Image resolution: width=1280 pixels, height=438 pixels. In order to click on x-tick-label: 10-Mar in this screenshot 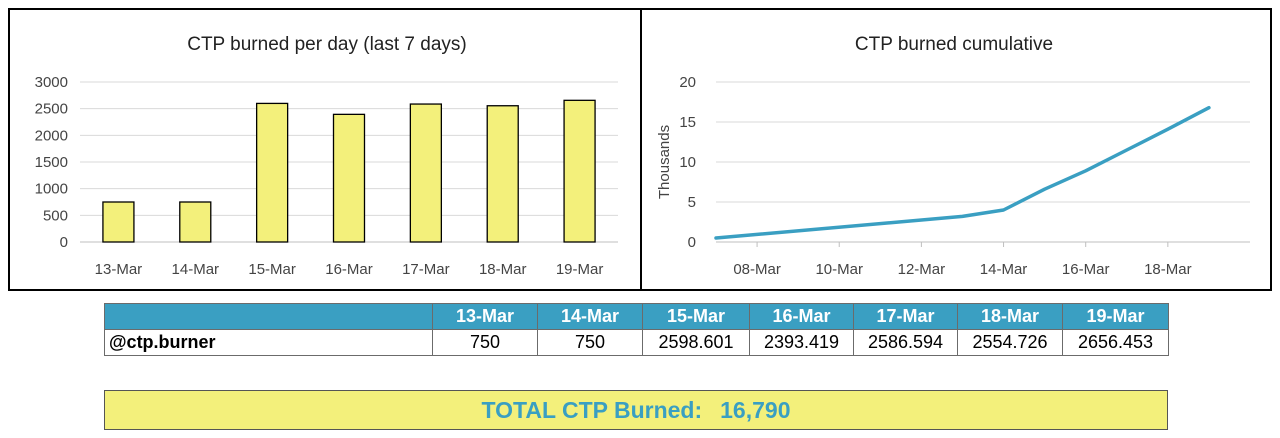, I will do `click(839, 269)`.